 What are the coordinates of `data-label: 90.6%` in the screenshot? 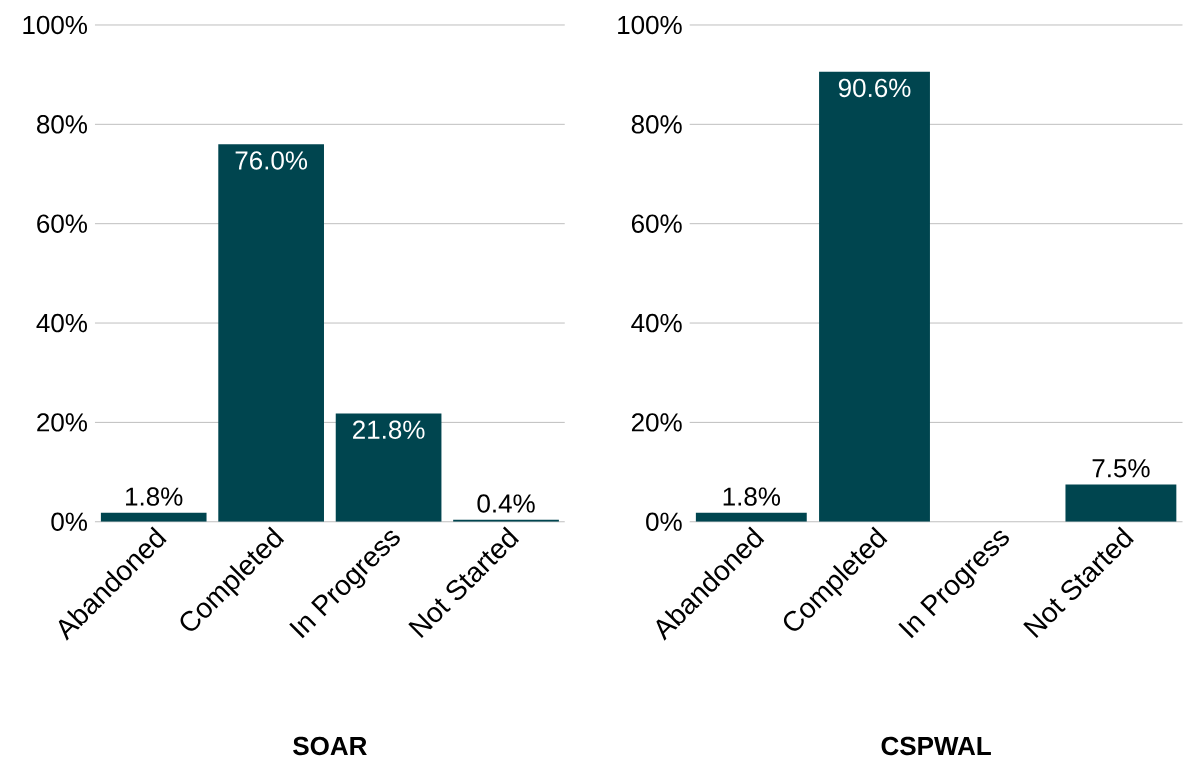 It's located at (874, 88).